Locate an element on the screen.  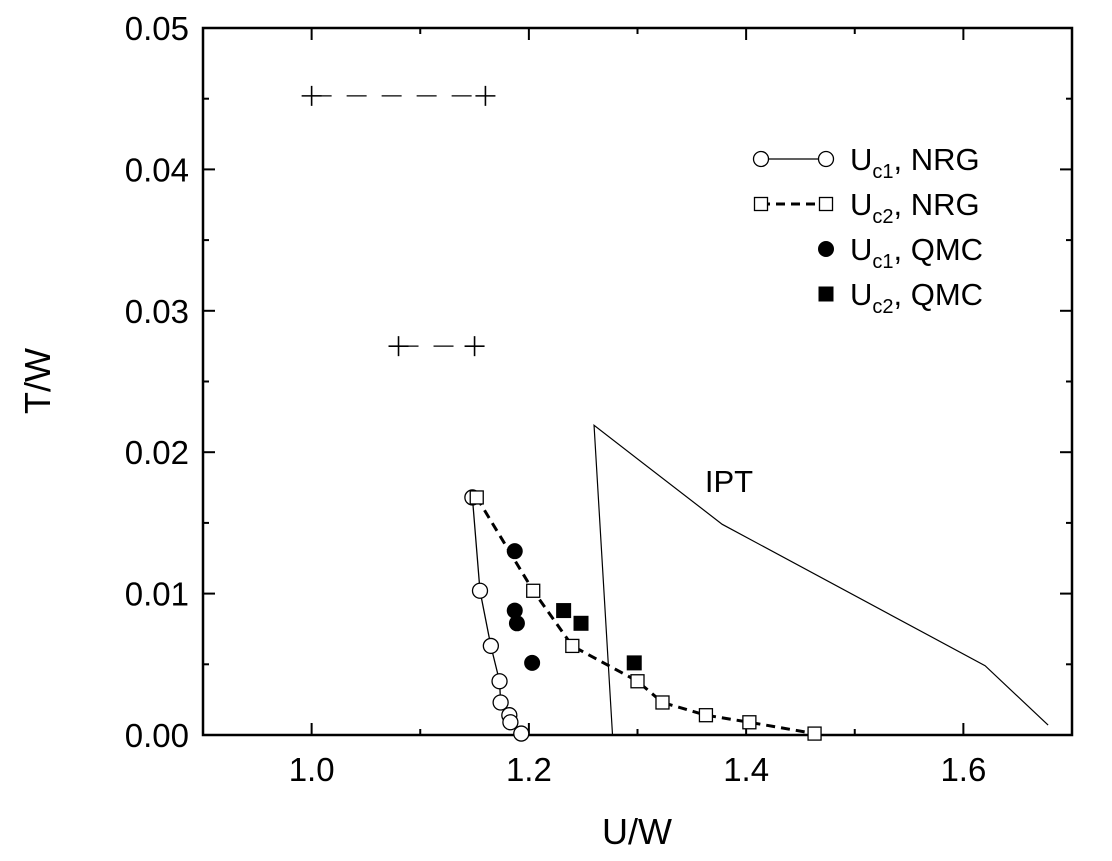
series-4-line is located at coordinates (821, 580).